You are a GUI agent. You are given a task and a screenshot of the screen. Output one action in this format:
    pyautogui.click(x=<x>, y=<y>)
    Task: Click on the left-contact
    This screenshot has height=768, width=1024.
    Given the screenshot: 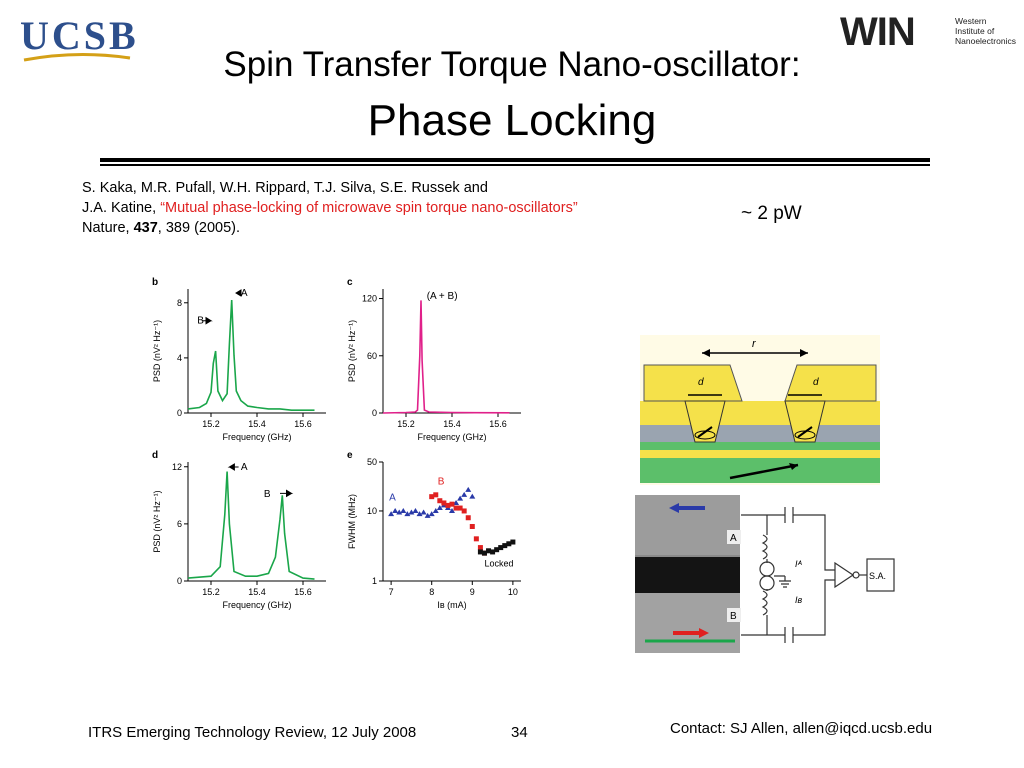 What is the action you would take?
    pyautogui.click(x=693, y=383)
    